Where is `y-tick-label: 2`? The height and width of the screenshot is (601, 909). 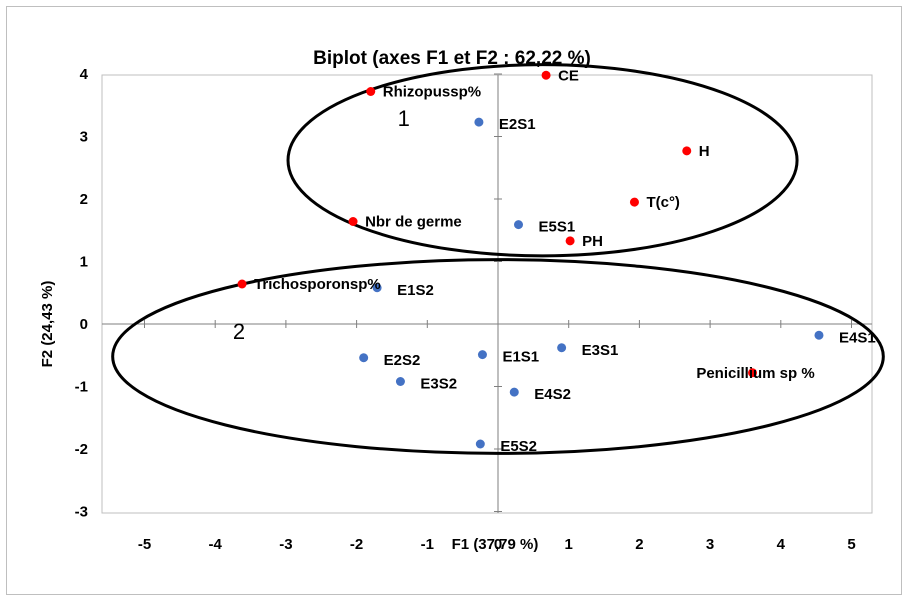 y-tick-label: 2 is located at coordinates (84, 199).